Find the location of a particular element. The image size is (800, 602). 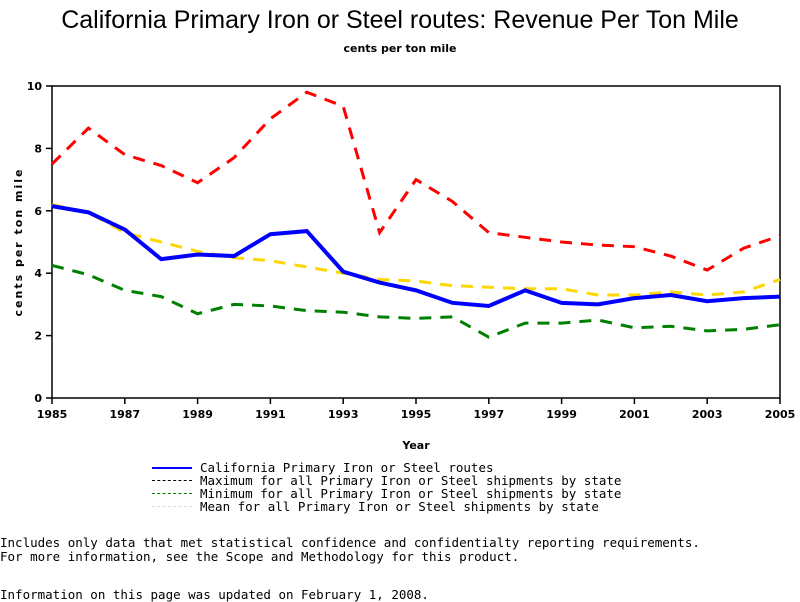

legend-item: California Primary Iron or Steel routes is located at coordinates (386, 467).